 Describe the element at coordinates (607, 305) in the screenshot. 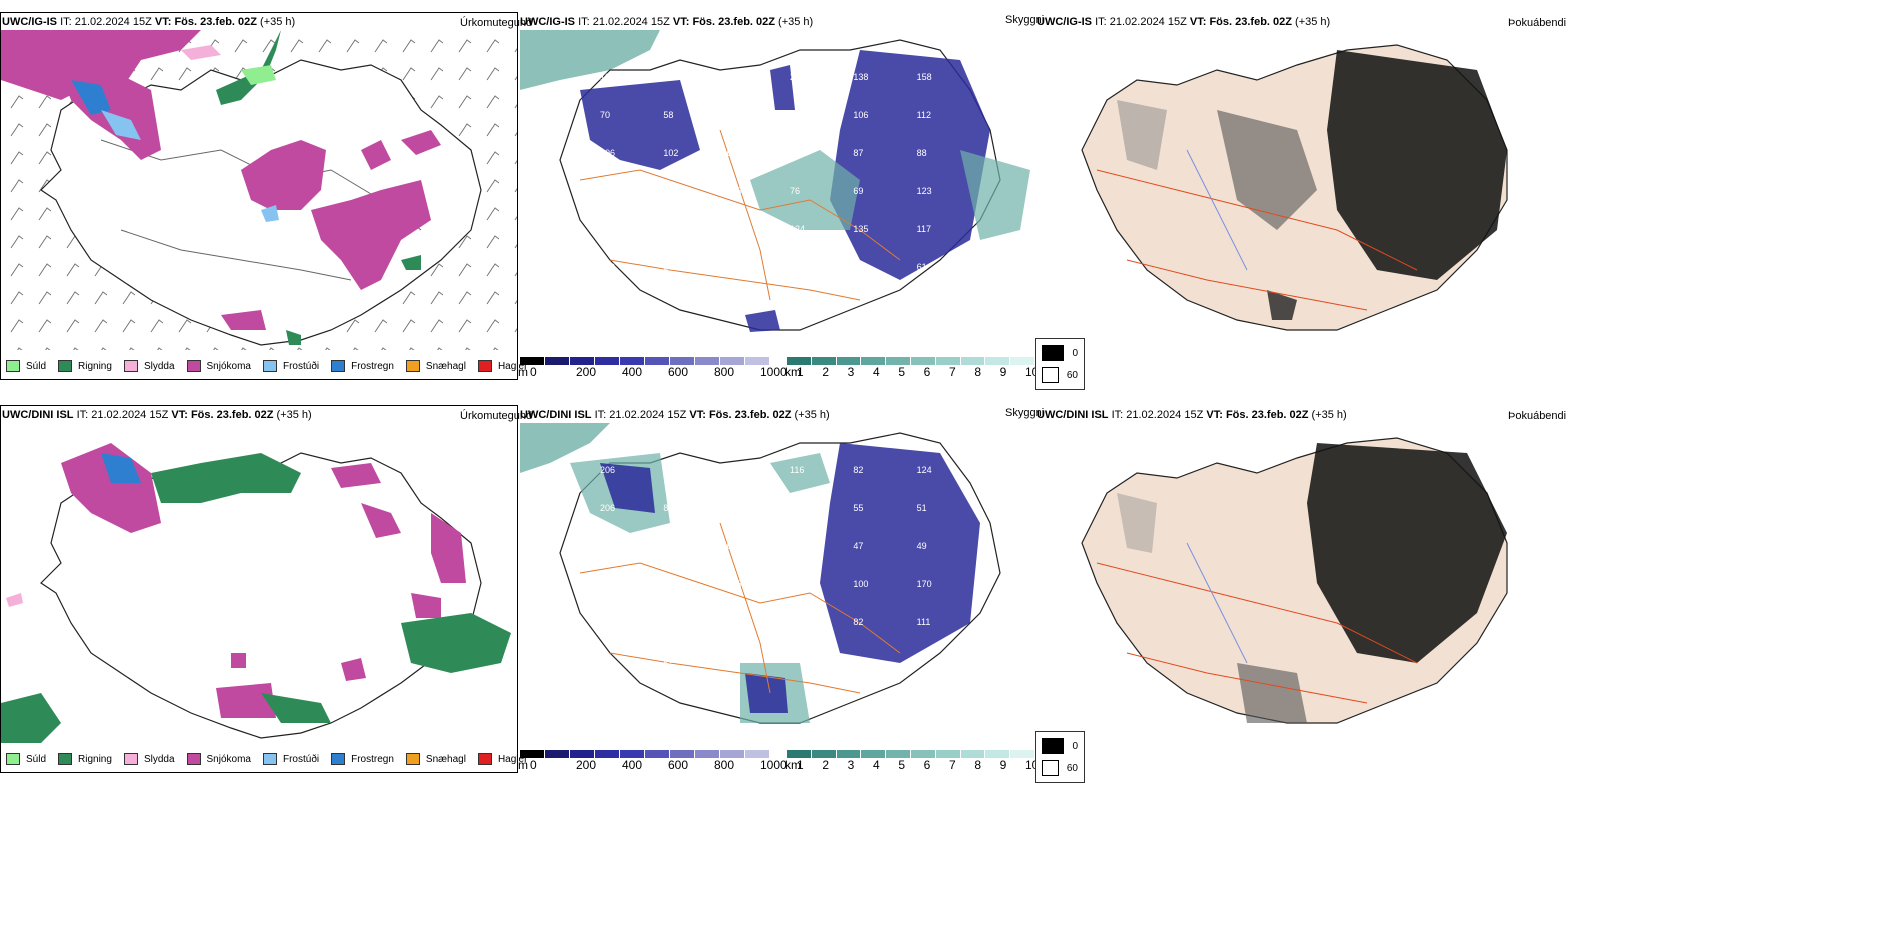

I see `visibility-value: 401` at that location.